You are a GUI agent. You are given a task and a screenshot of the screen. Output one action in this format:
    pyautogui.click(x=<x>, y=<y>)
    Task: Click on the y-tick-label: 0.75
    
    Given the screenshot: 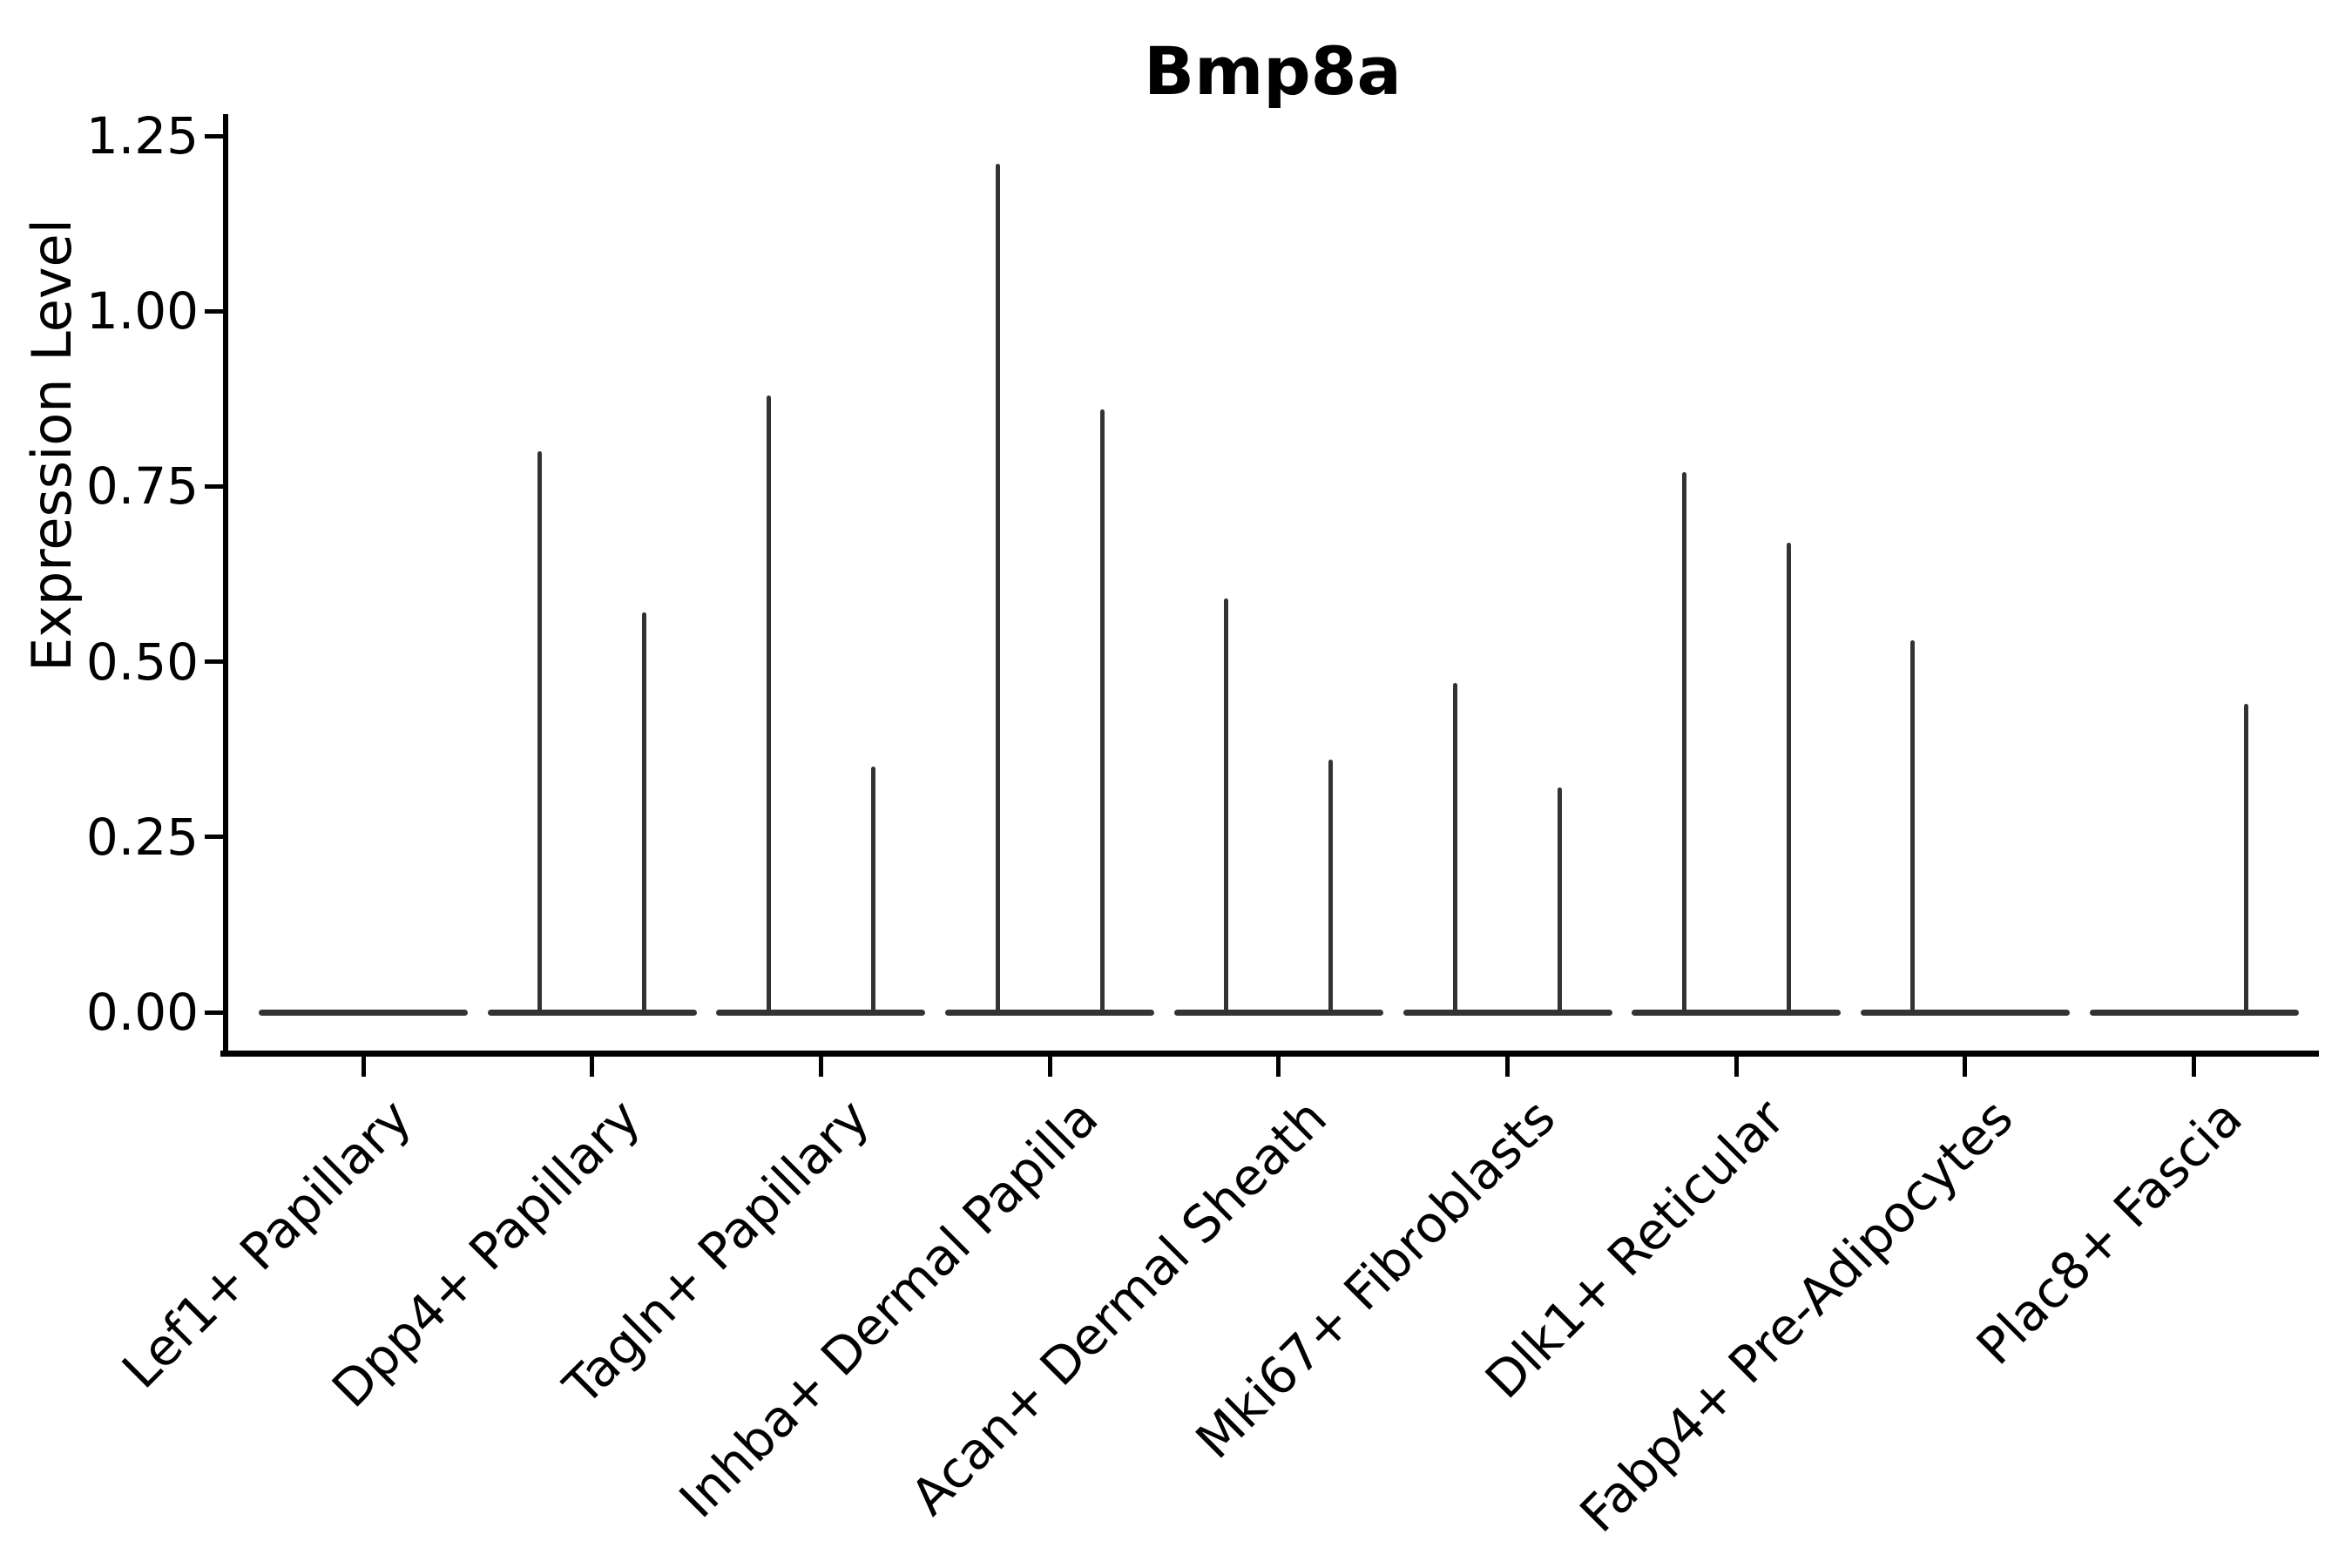 What is the action you would take?
    pyautogui.click(x=142, y=486)
    